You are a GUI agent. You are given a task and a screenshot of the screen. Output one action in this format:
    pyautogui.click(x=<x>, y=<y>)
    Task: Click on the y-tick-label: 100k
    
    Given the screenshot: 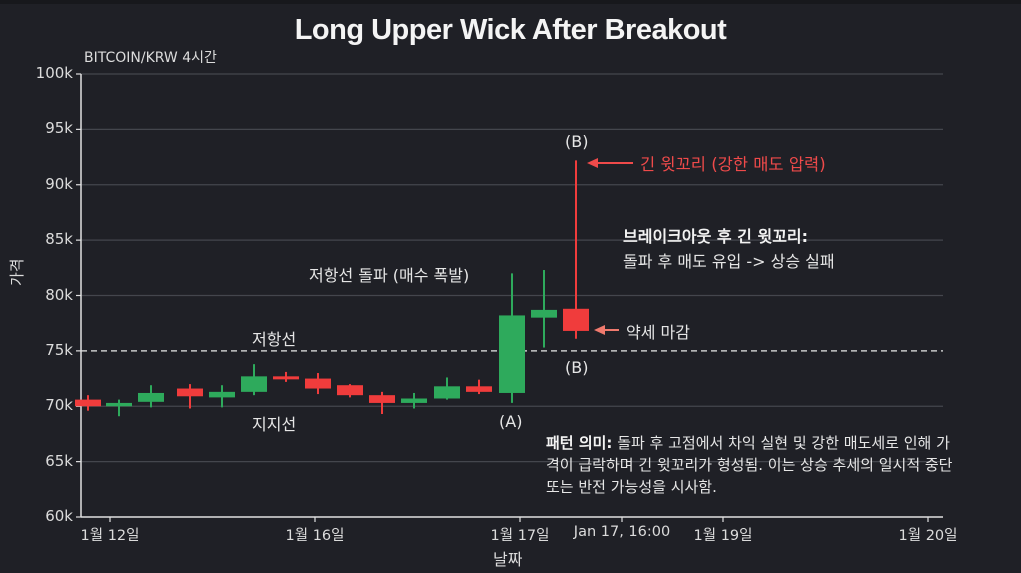 What is the action you would take?
    pyautogui.click(x=54, y=73)
    